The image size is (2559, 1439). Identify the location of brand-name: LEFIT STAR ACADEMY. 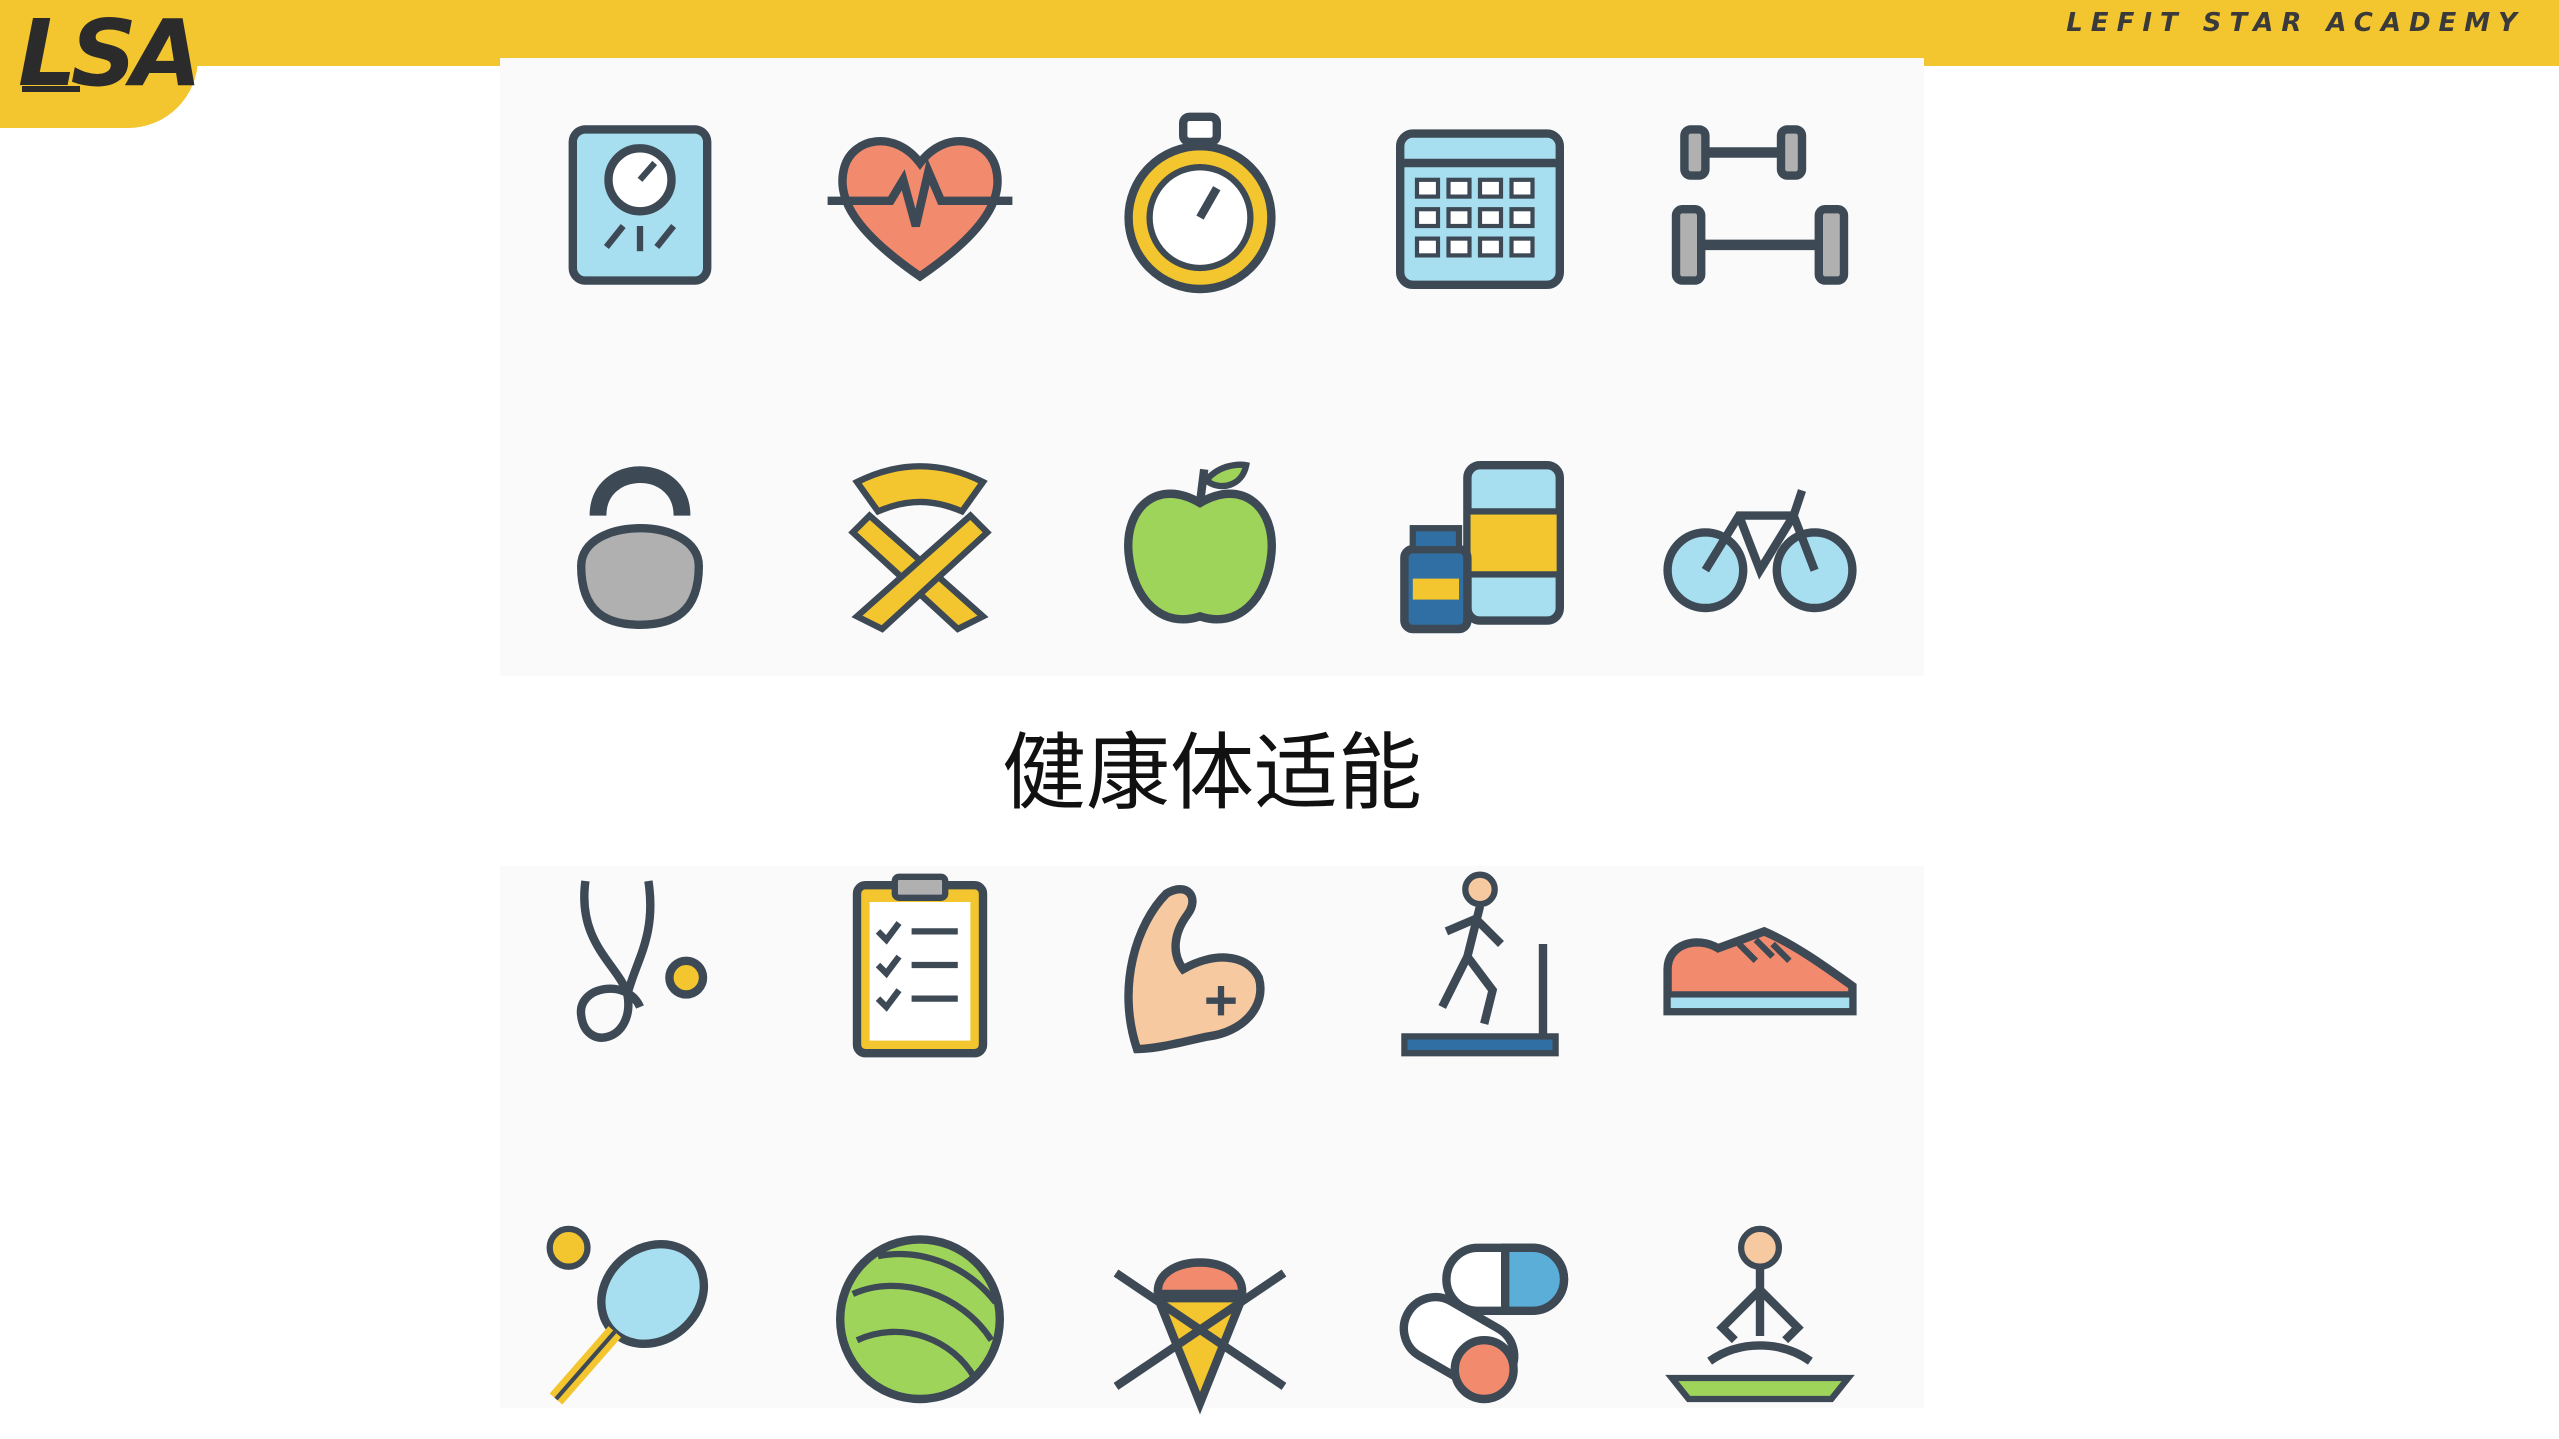
(2295, 23).